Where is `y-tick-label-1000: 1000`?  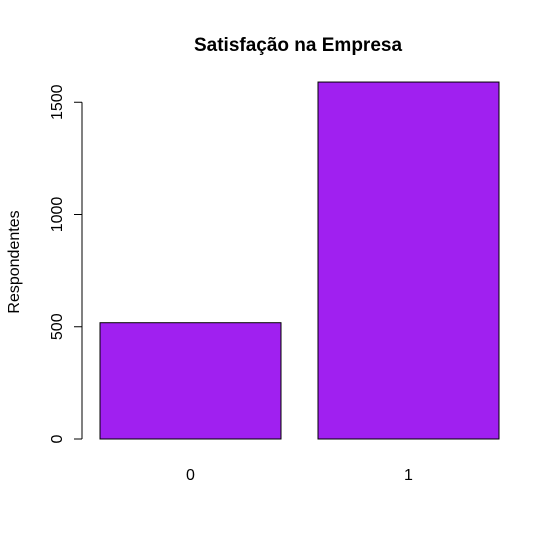
y-tick-label-1000: 1000 is located at coordinates (57, 215).